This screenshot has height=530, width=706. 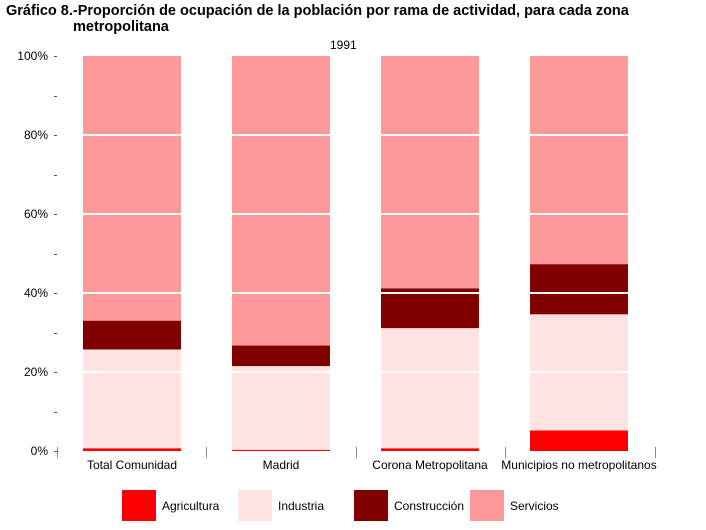 What do you see at coordinates (36, 372) in the screenshot?
I see `y-tick-label: 20%` at bounding box center [36, 372].